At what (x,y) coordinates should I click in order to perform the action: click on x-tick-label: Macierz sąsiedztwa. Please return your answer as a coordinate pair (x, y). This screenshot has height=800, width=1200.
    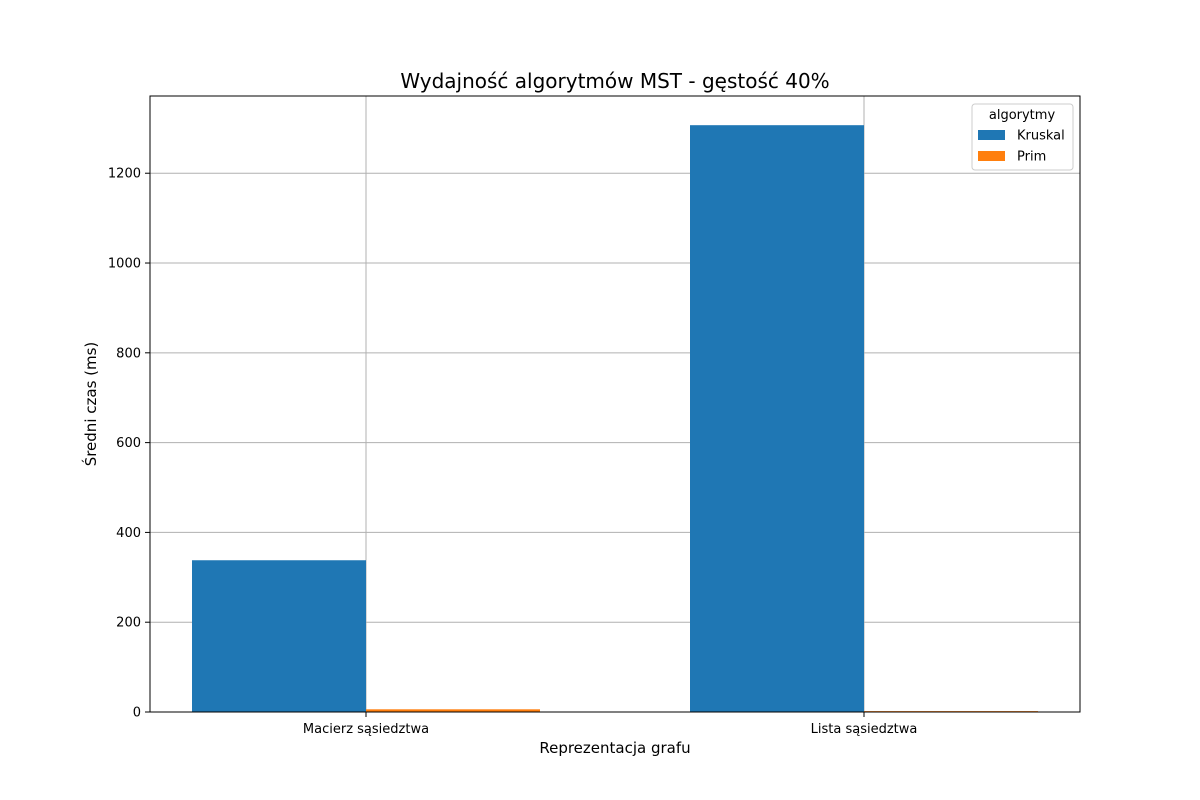
    Looking at the image, I should click on (366, 729).